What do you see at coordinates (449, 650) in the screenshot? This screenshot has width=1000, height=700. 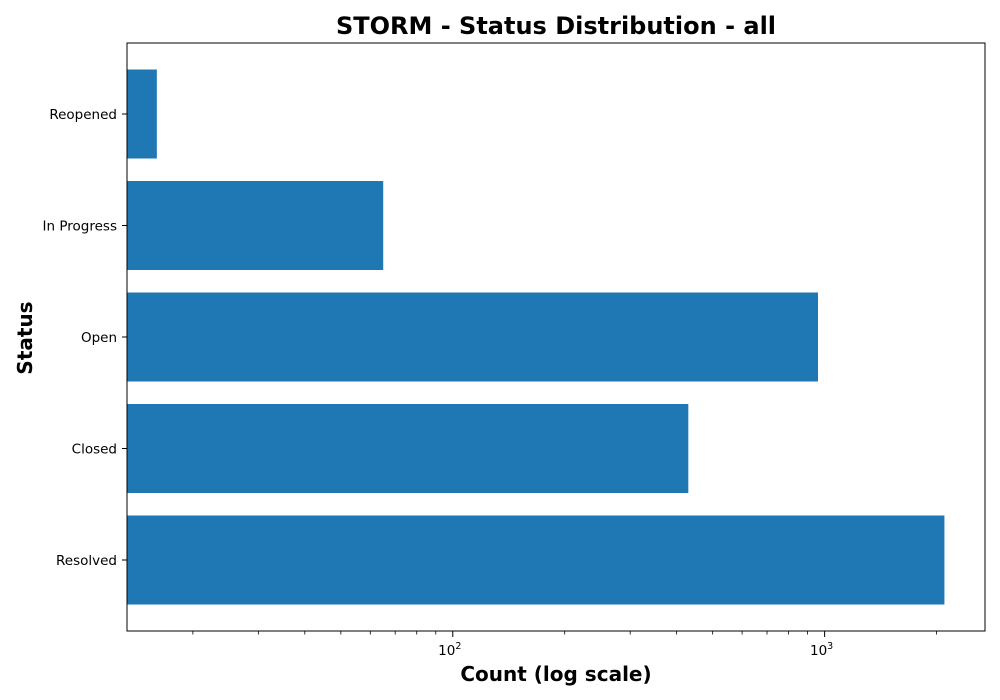 I see `x-tick-label: 10²` at bounding box center [449, 650].